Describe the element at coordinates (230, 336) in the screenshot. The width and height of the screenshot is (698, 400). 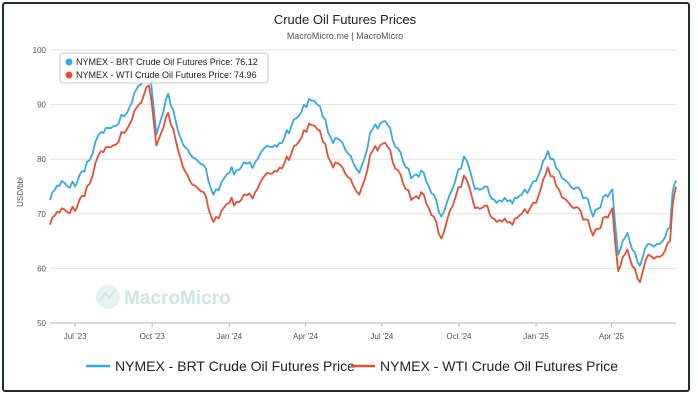
I see `x-tick-label: Jan '24` at that location.